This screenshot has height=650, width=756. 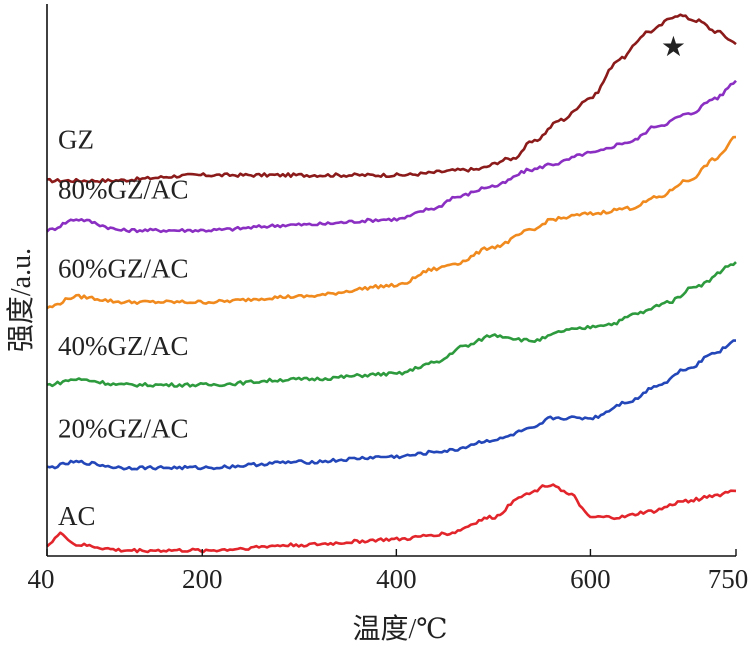 I want to click on x-tick-label: 750, so click(x=728, y=579).